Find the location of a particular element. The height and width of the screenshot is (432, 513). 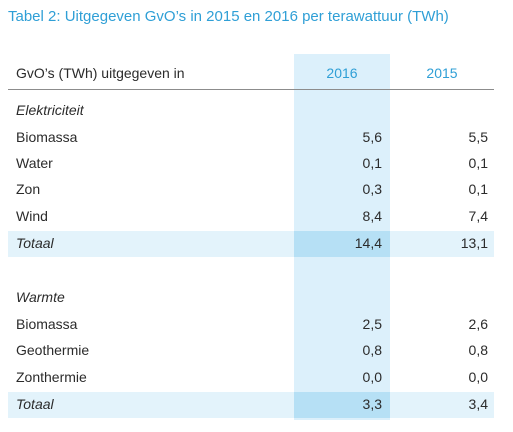

value-2016: 0,8 is located at coordinates (372, 350).